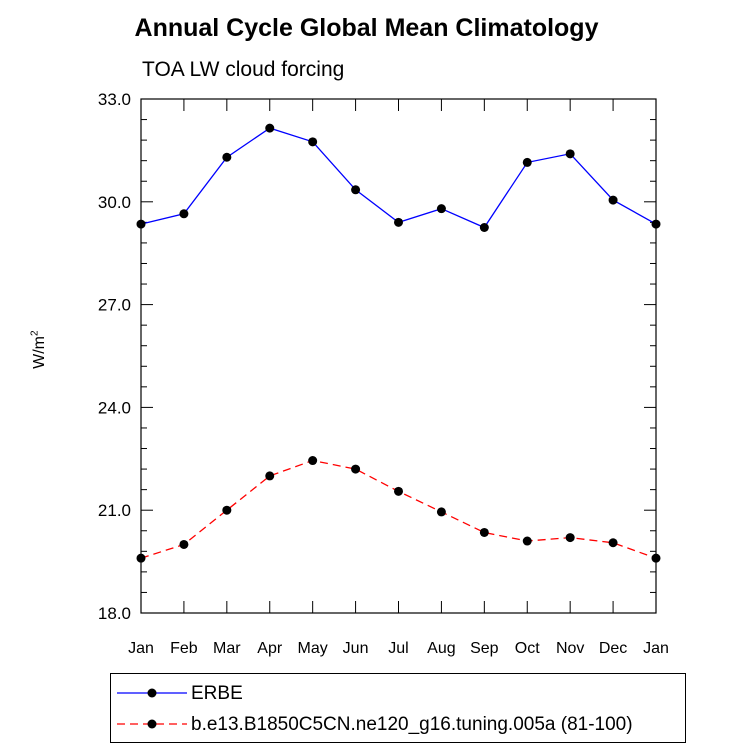  I want to click on chart-title: Annual Cycle Global Mean Climatology, so click(366, 28).